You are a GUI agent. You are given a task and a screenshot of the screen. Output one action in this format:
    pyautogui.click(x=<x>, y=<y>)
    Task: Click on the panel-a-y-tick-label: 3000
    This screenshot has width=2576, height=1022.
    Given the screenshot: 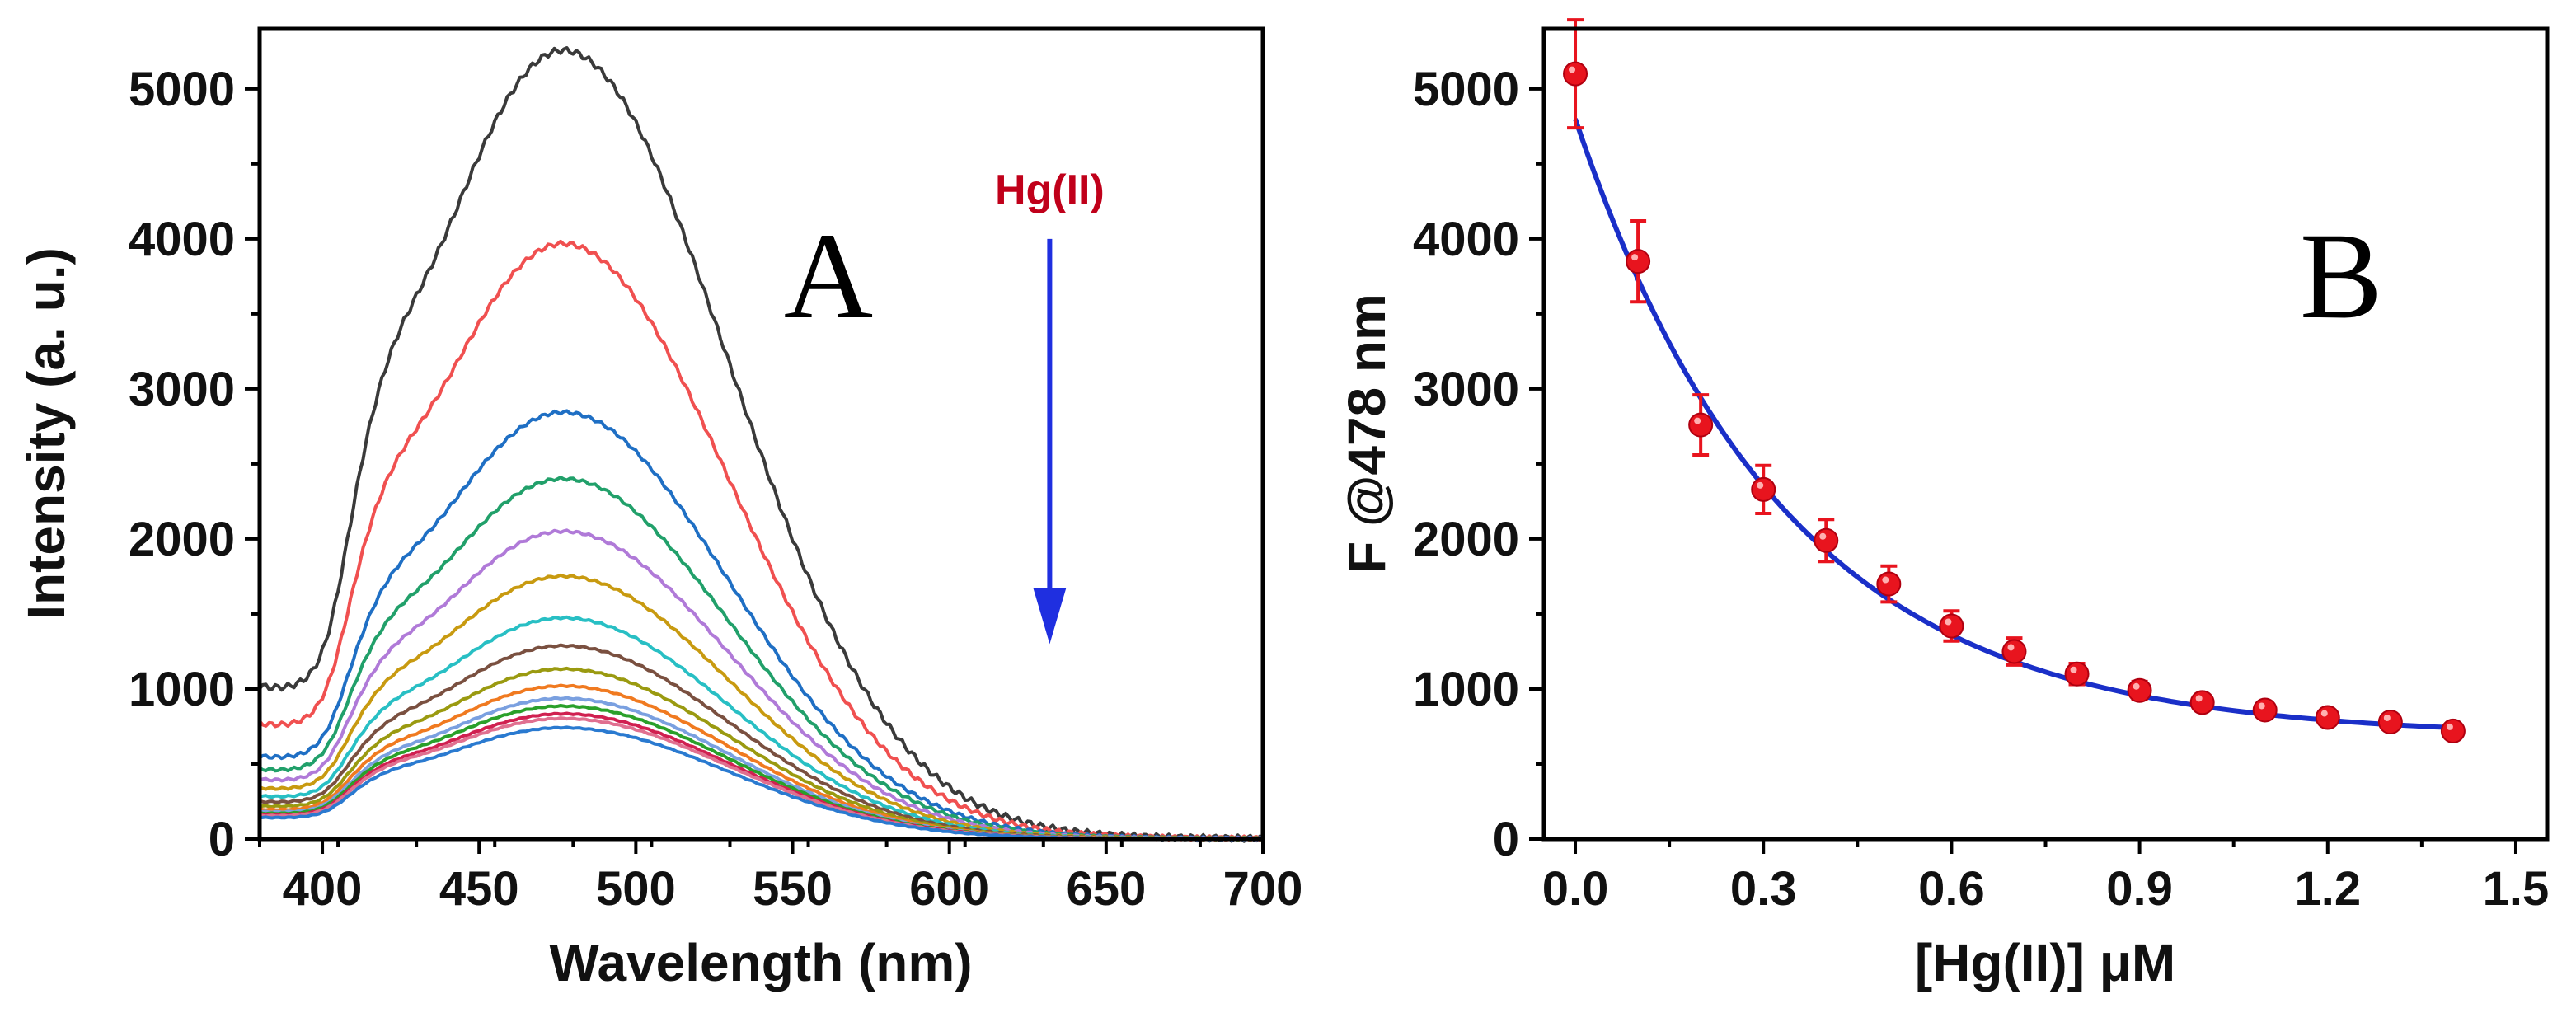 What is the action you would take?
    pyautogui.click(x=182, y=389)
    